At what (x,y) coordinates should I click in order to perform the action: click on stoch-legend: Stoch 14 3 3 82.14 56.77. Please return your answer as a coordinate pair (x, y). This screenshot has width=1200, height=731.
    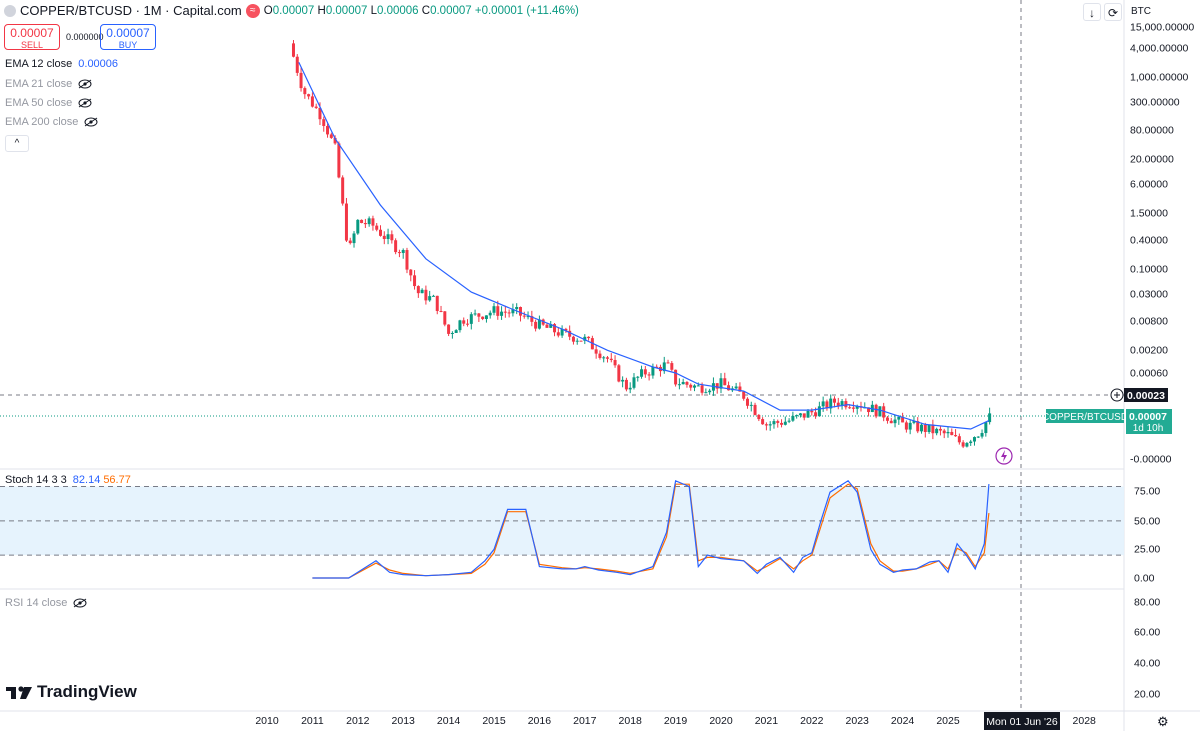
    Looking at the image, I should click on (68, 480).